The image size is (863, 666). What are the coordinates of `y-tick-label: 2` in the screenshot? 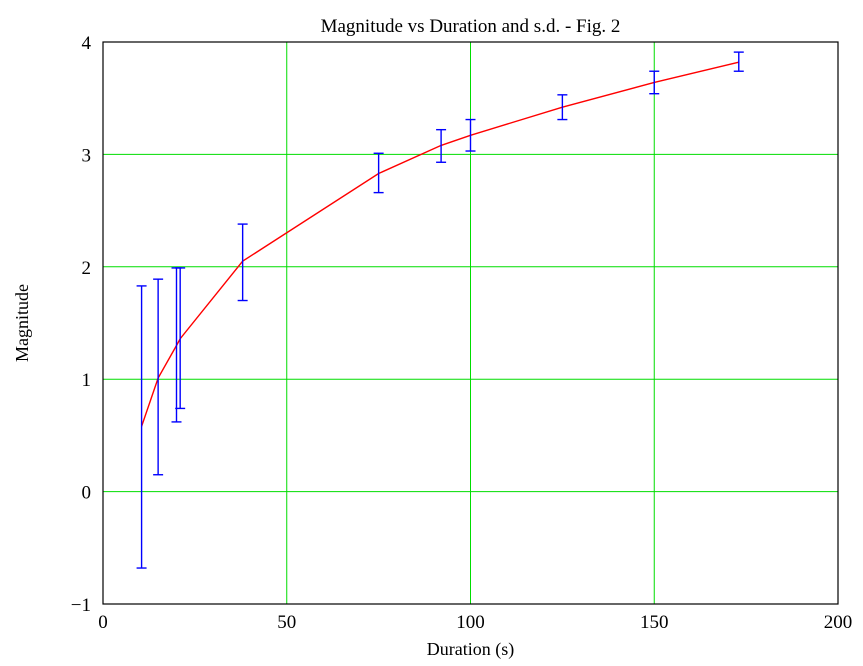 It's located at (87, 268).